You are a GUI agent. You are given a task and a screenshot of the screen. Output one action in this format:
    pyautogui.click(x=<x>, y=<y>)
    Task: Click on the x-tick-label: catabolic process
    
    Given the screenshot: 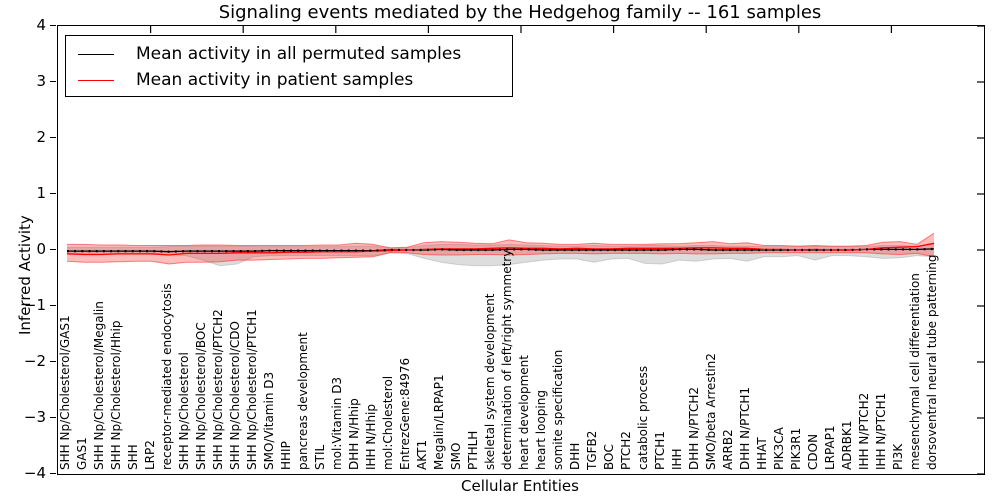 What is the action you would take?
    pyautogui.click(x=643, y=417)
    